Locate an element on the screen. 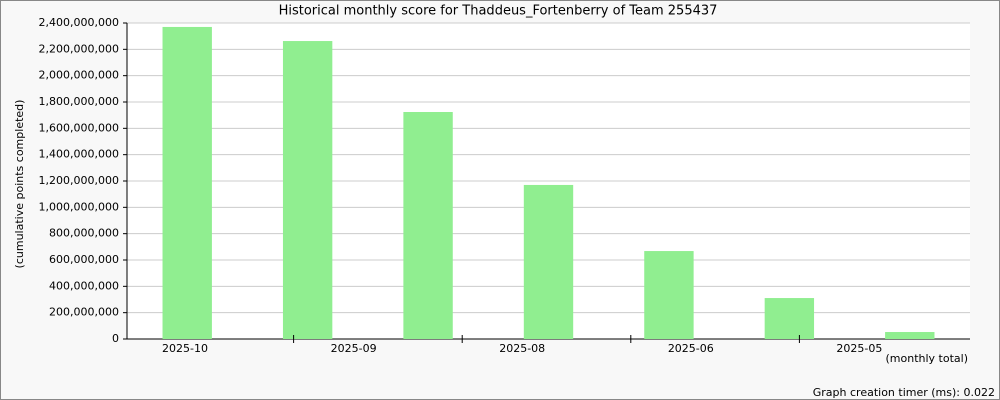  y-tick-label: 800,000,000 is located at coordinates (84, 233).